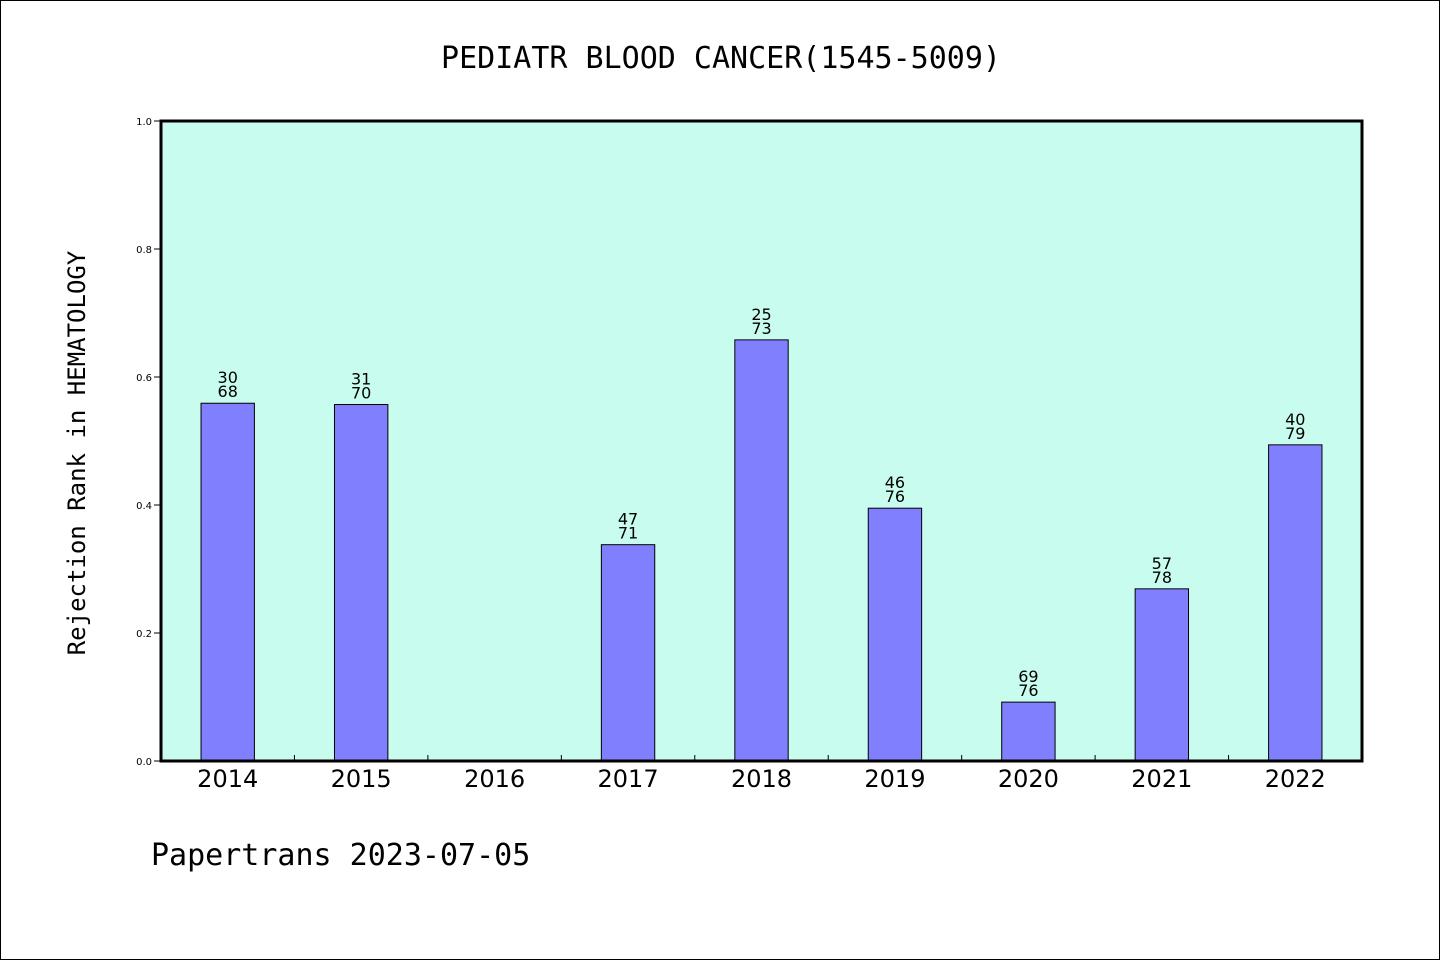 The width and height of the screenshot is (1440, 960). What do you see at coordinates (77, 452) in the screenshot?
I see `y-axis-label: Rejection Rank in HEMATOLOGY` at bounding box center [77, 452].